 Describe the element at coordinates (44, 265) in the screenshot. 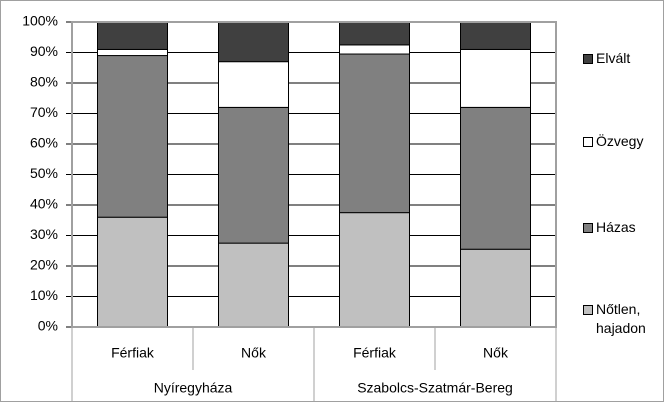

I see `y-tick-label: 20%` at that location.